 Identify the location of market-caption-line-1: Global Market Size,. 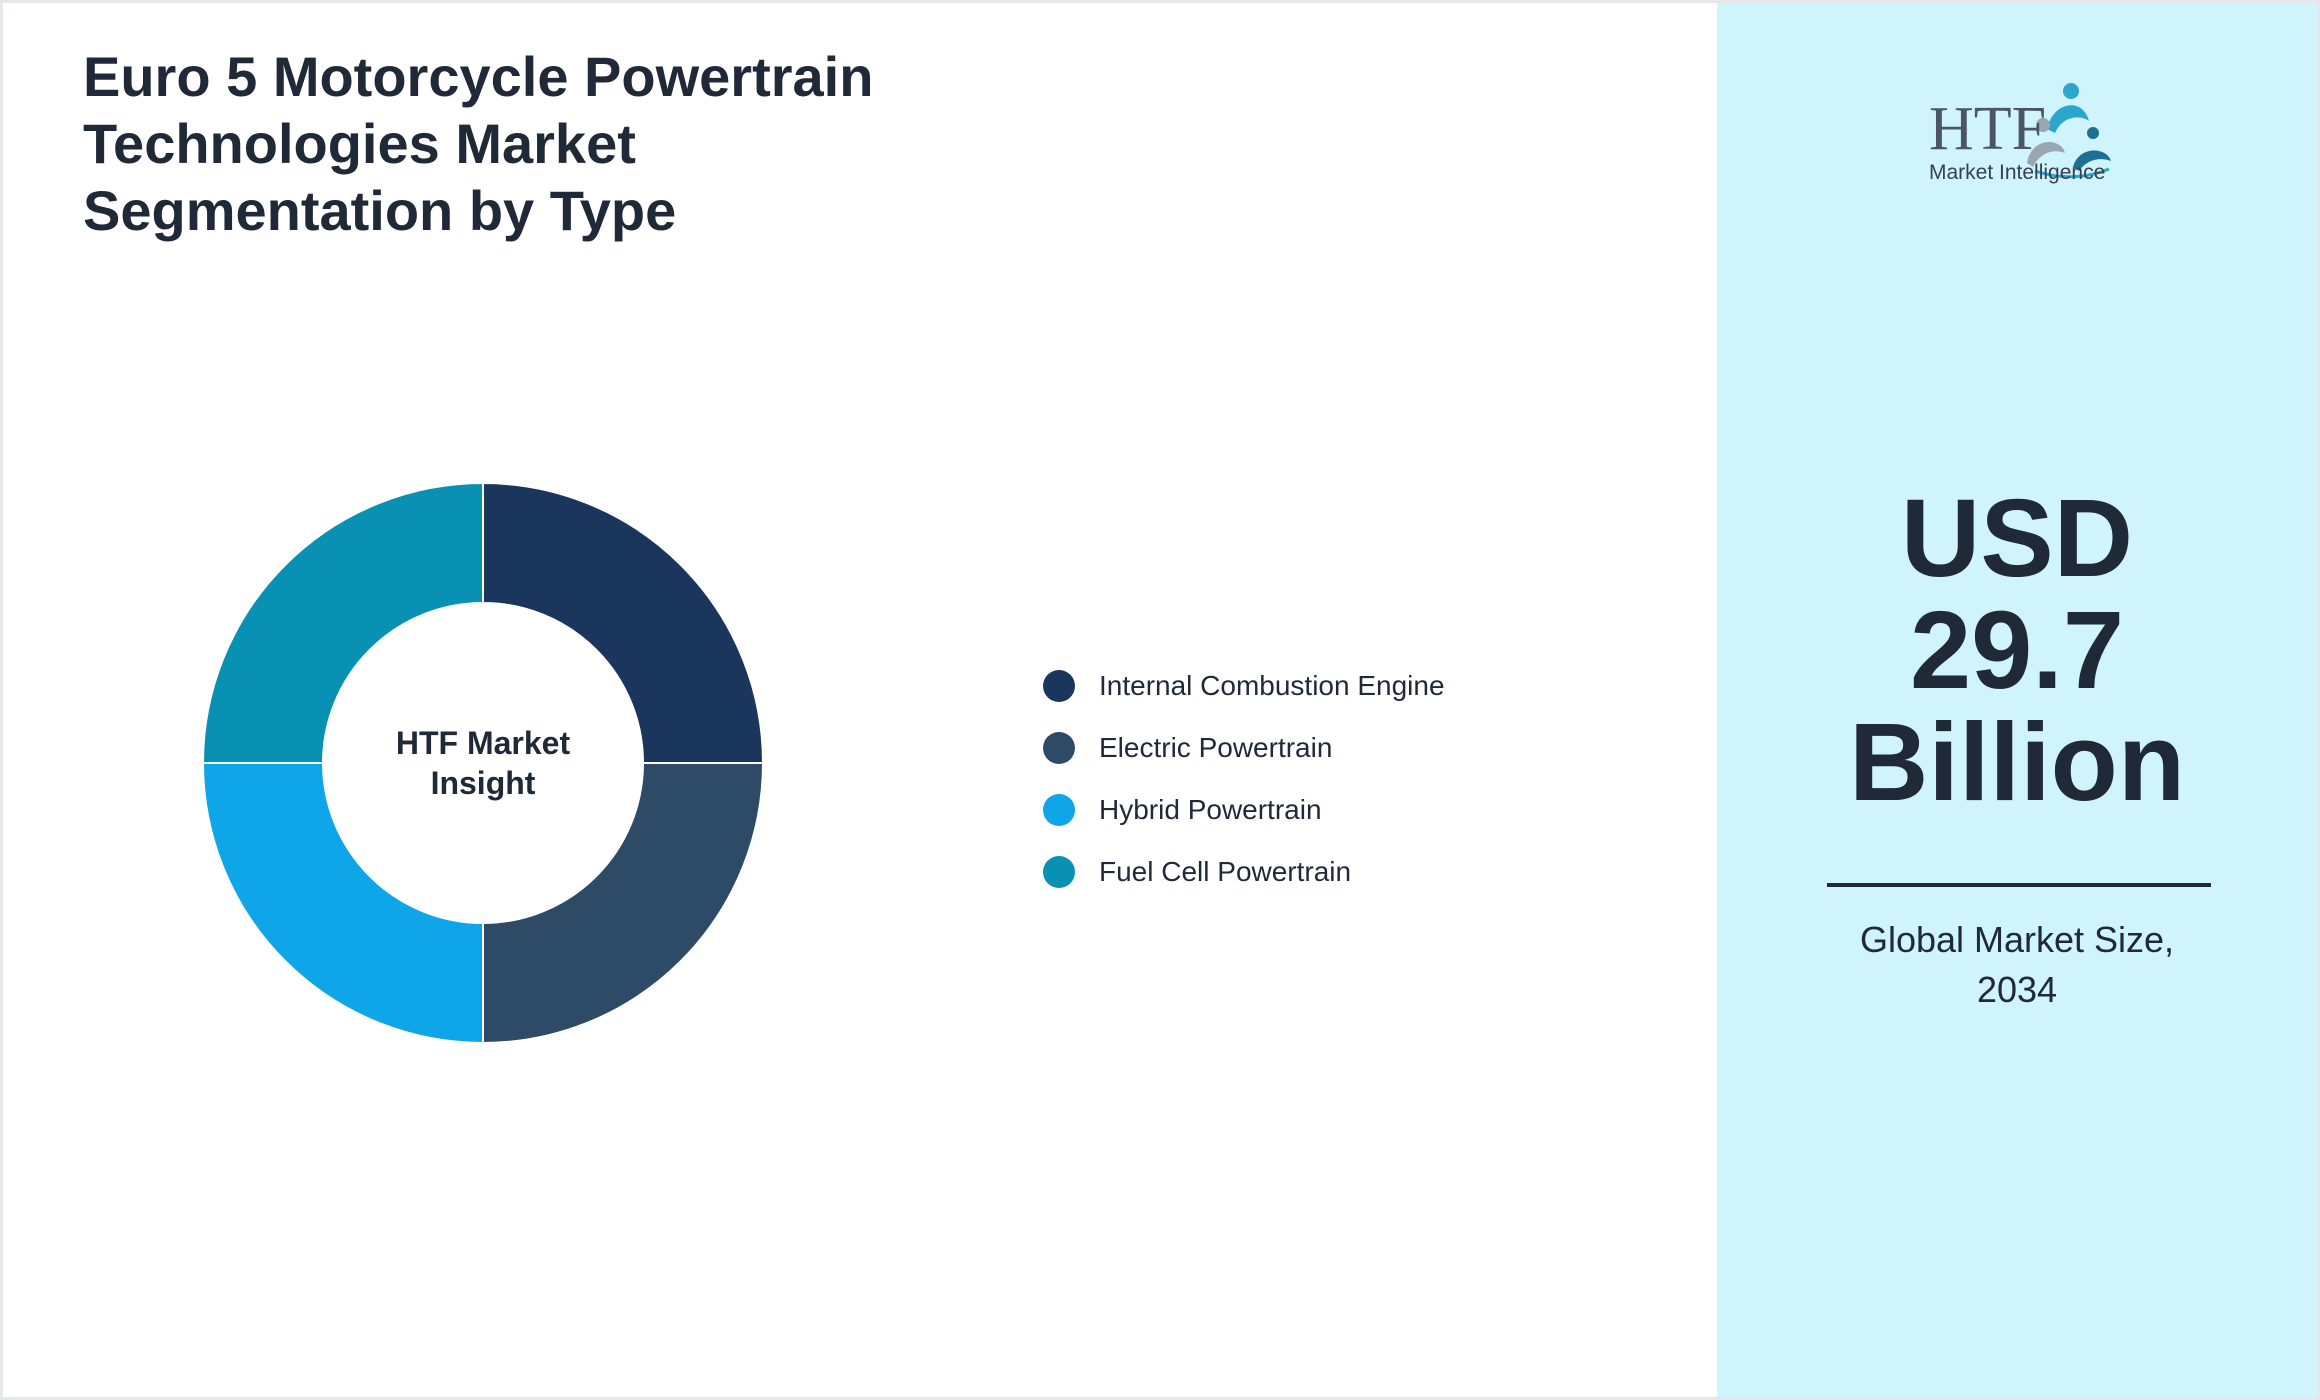
(2017, 939).